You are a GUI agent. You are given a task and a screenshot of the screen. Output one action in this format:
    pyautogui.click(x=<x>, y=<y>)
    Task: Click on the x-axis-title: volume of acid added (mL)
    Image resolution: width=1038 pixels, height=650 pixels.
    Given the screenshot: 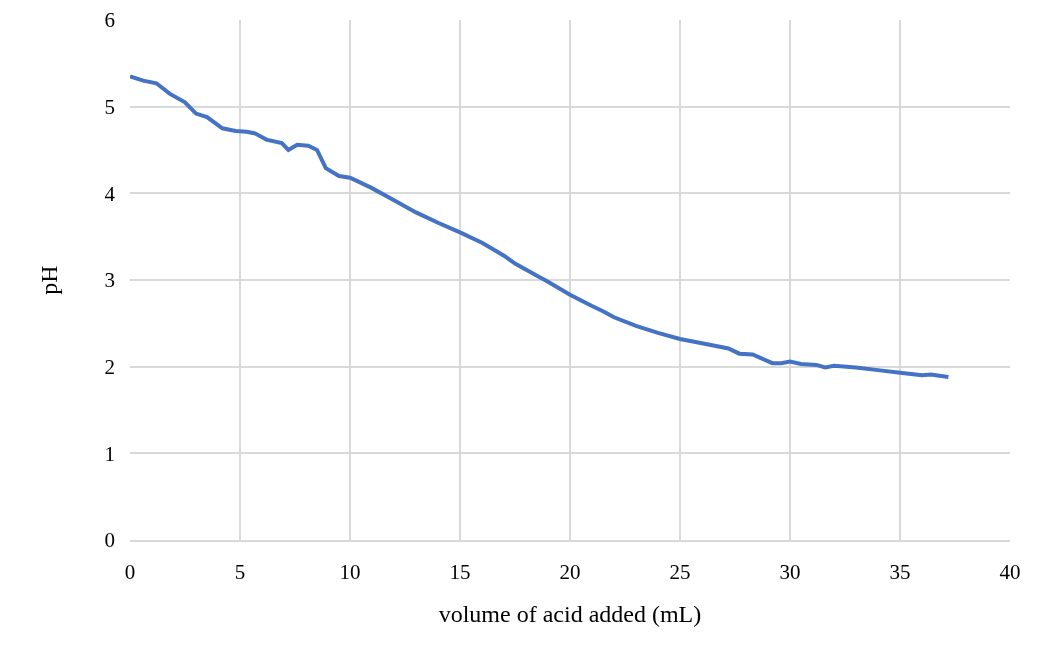 What is the action you would take?
    pyautogui.click(x=570, y=614)
    